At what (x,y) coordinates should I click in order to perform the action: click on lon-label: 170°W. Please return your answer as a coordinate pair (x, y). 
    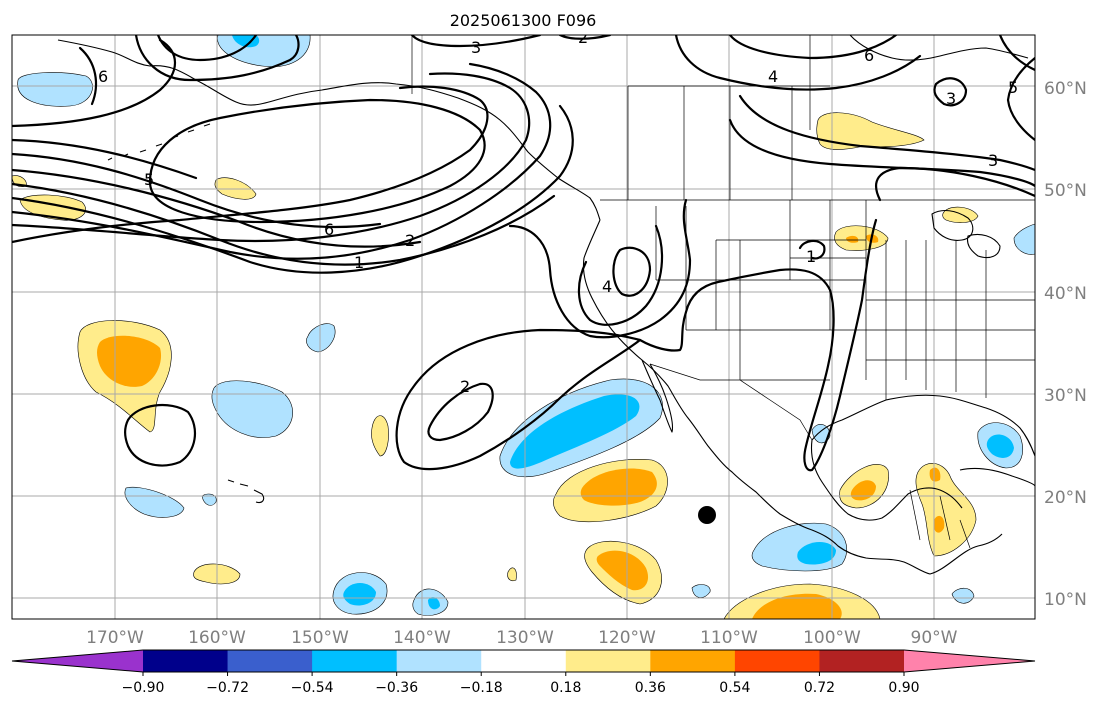
    Looking at the image, I should click on (115, 638).